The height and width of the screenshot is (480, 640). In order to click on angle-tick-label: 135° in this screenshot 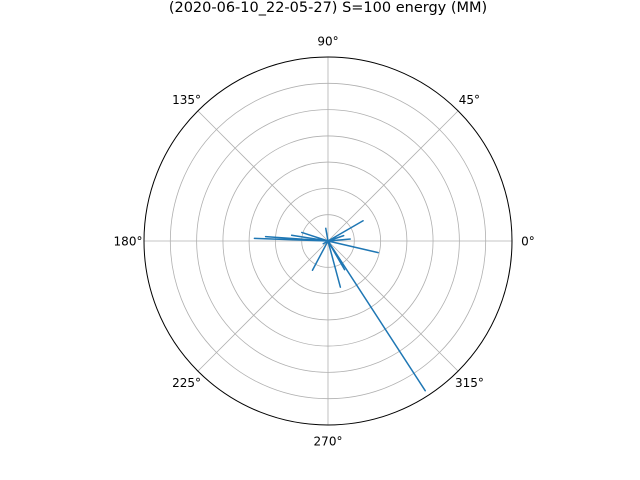, I will do `click(186, 100)`.